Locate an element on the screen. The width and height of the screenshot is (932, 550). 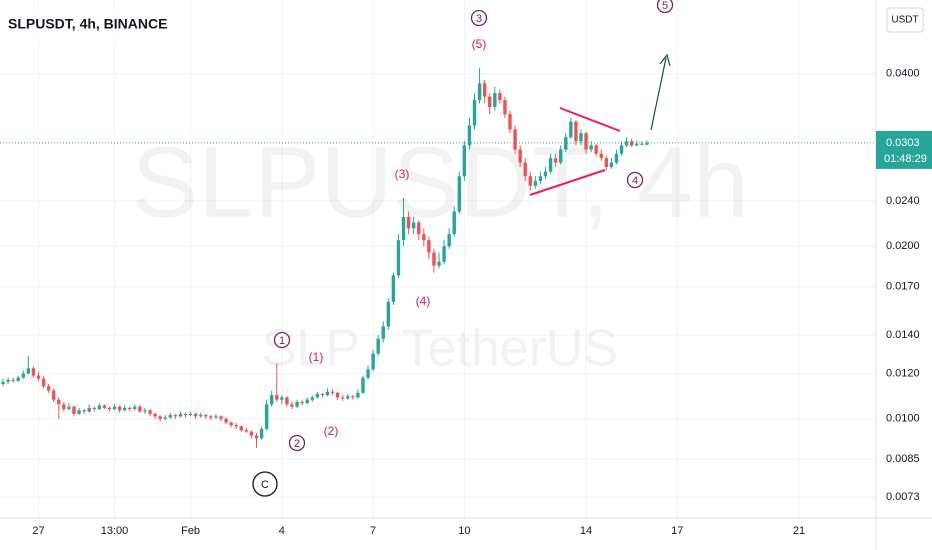
currency-button is located at coordinates (905, 20).